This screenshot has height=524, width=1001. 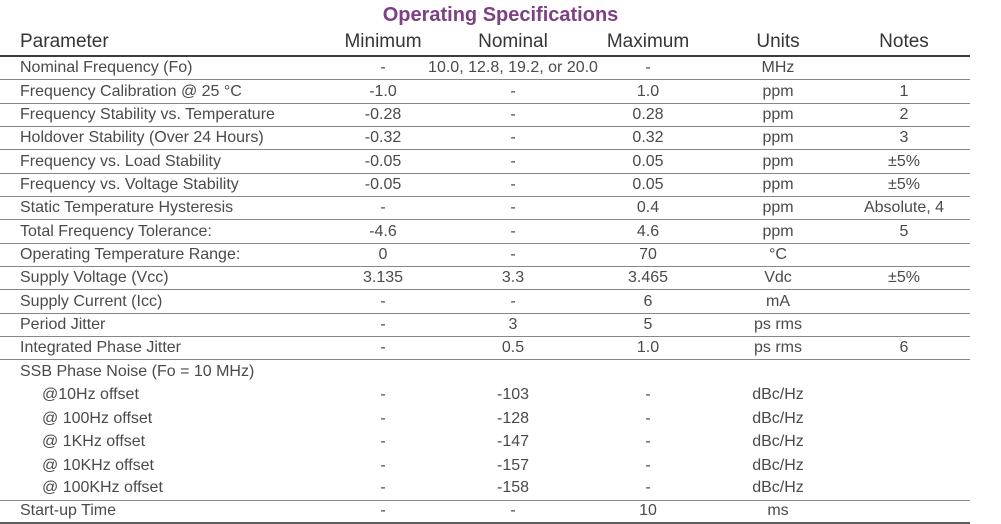 I want to click on column-header-notes: Notes, so click(x=904, y=41).